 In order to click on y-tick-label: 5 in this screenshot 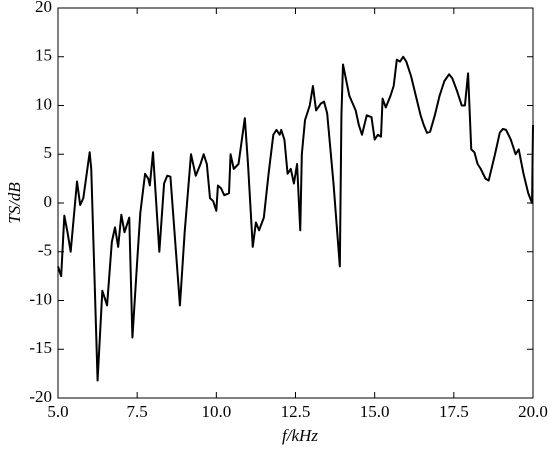, I will do `click(48, 152)`.